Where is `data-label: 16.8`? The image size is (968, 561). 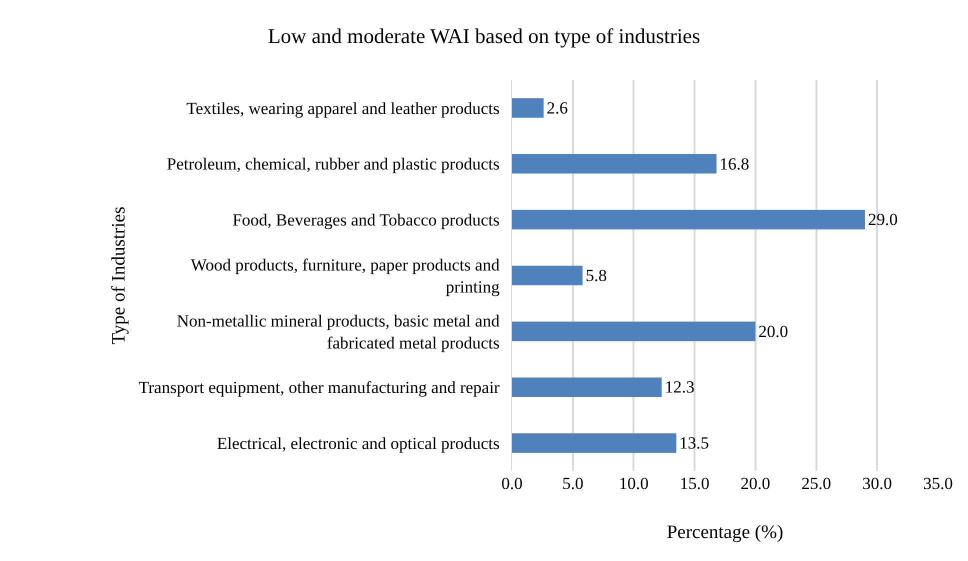 data-label: 16.8 is located at coordinates (734, 164).